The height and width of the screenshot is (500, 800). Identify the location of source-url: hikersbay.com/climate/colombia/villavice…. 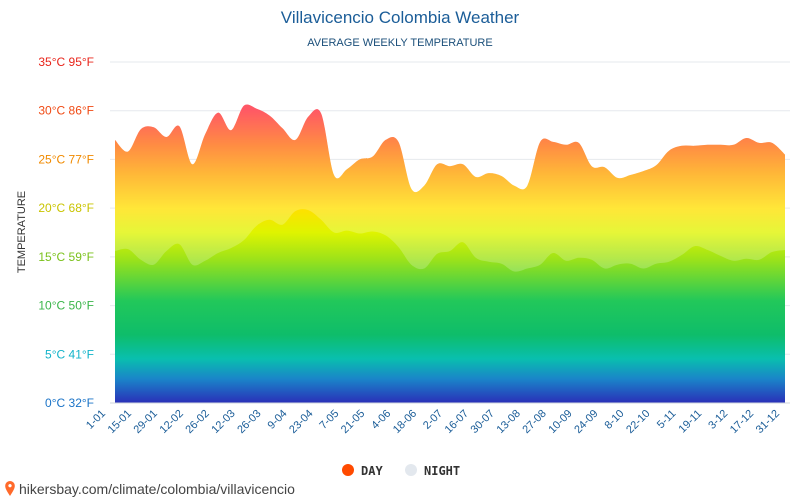
(157, 489).